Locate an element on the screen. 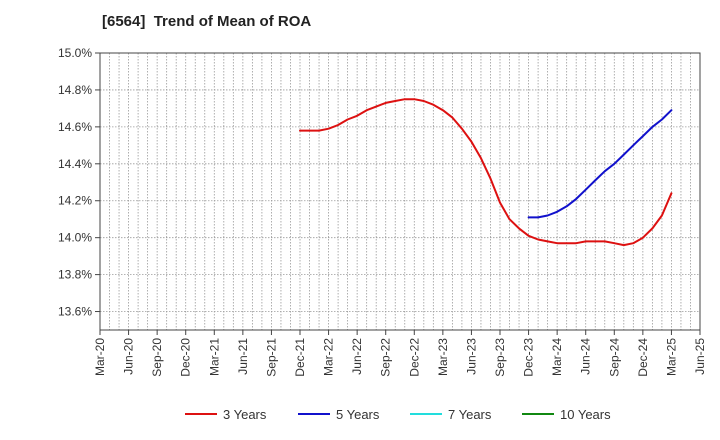 This screenshot has width=720, height=440. x-tick-label: Mar-21 is located at coordinates (214, 357).